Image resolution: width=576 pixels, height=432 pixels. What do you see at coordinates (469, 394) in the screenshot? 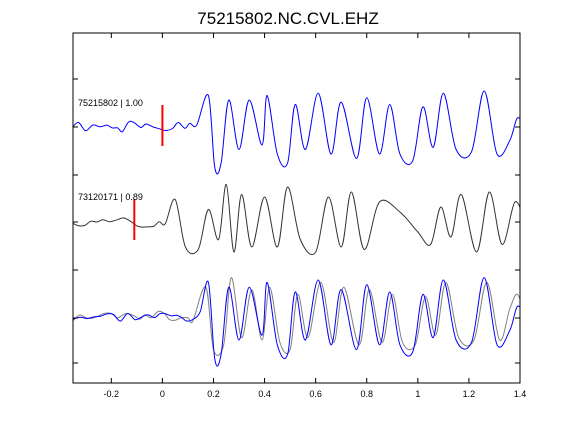
I see `x-tick-label: 1.2` at bounding box center [469, 394].